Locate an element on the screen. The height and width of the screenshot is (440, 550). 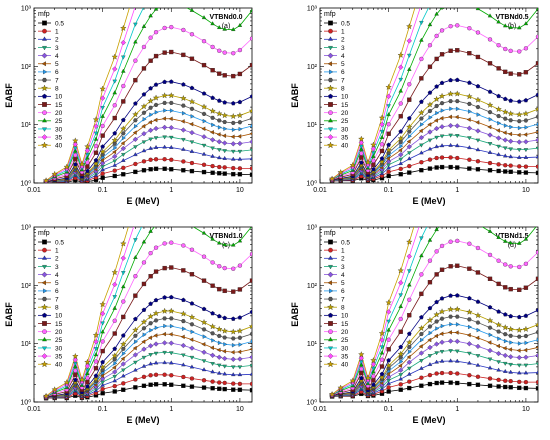
y-tick-label: 10¹ is located at coordinates (312, 125).